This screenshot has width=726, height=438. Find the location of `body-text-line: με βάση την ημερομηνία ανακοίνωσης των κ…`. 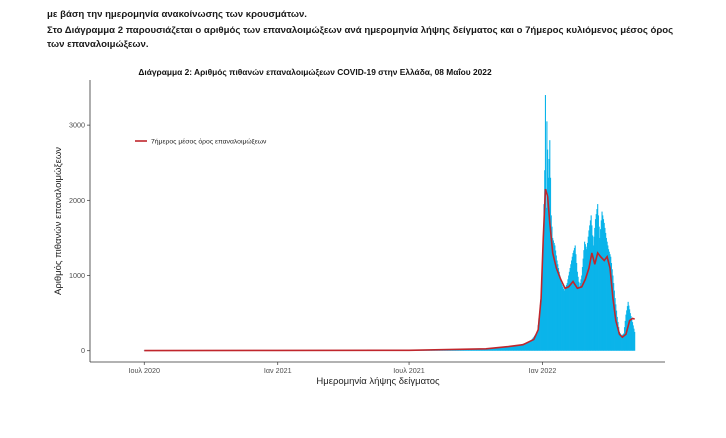

body-text-line: με βάση την ημερομηνία ανακοίνωσης των κ… is located at coordinates (177, 14).